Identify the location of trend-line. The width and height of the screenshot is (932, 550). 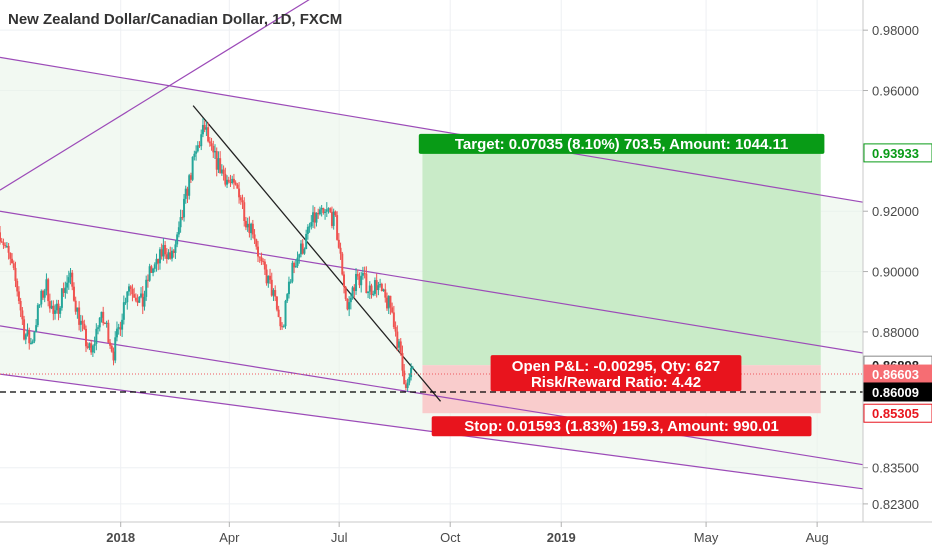
(317, 253).